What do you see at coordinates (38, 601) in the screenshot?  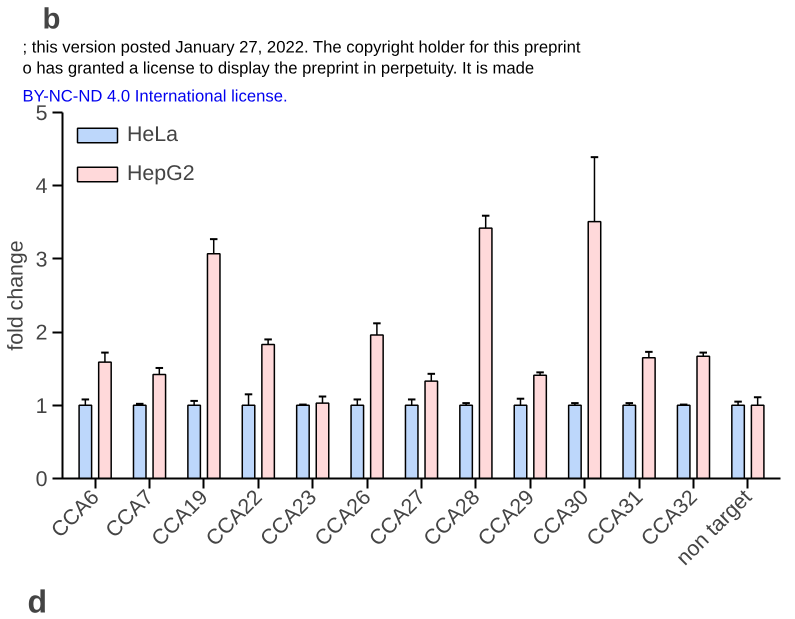 I see `text: d` at bounding box center [38, 601].